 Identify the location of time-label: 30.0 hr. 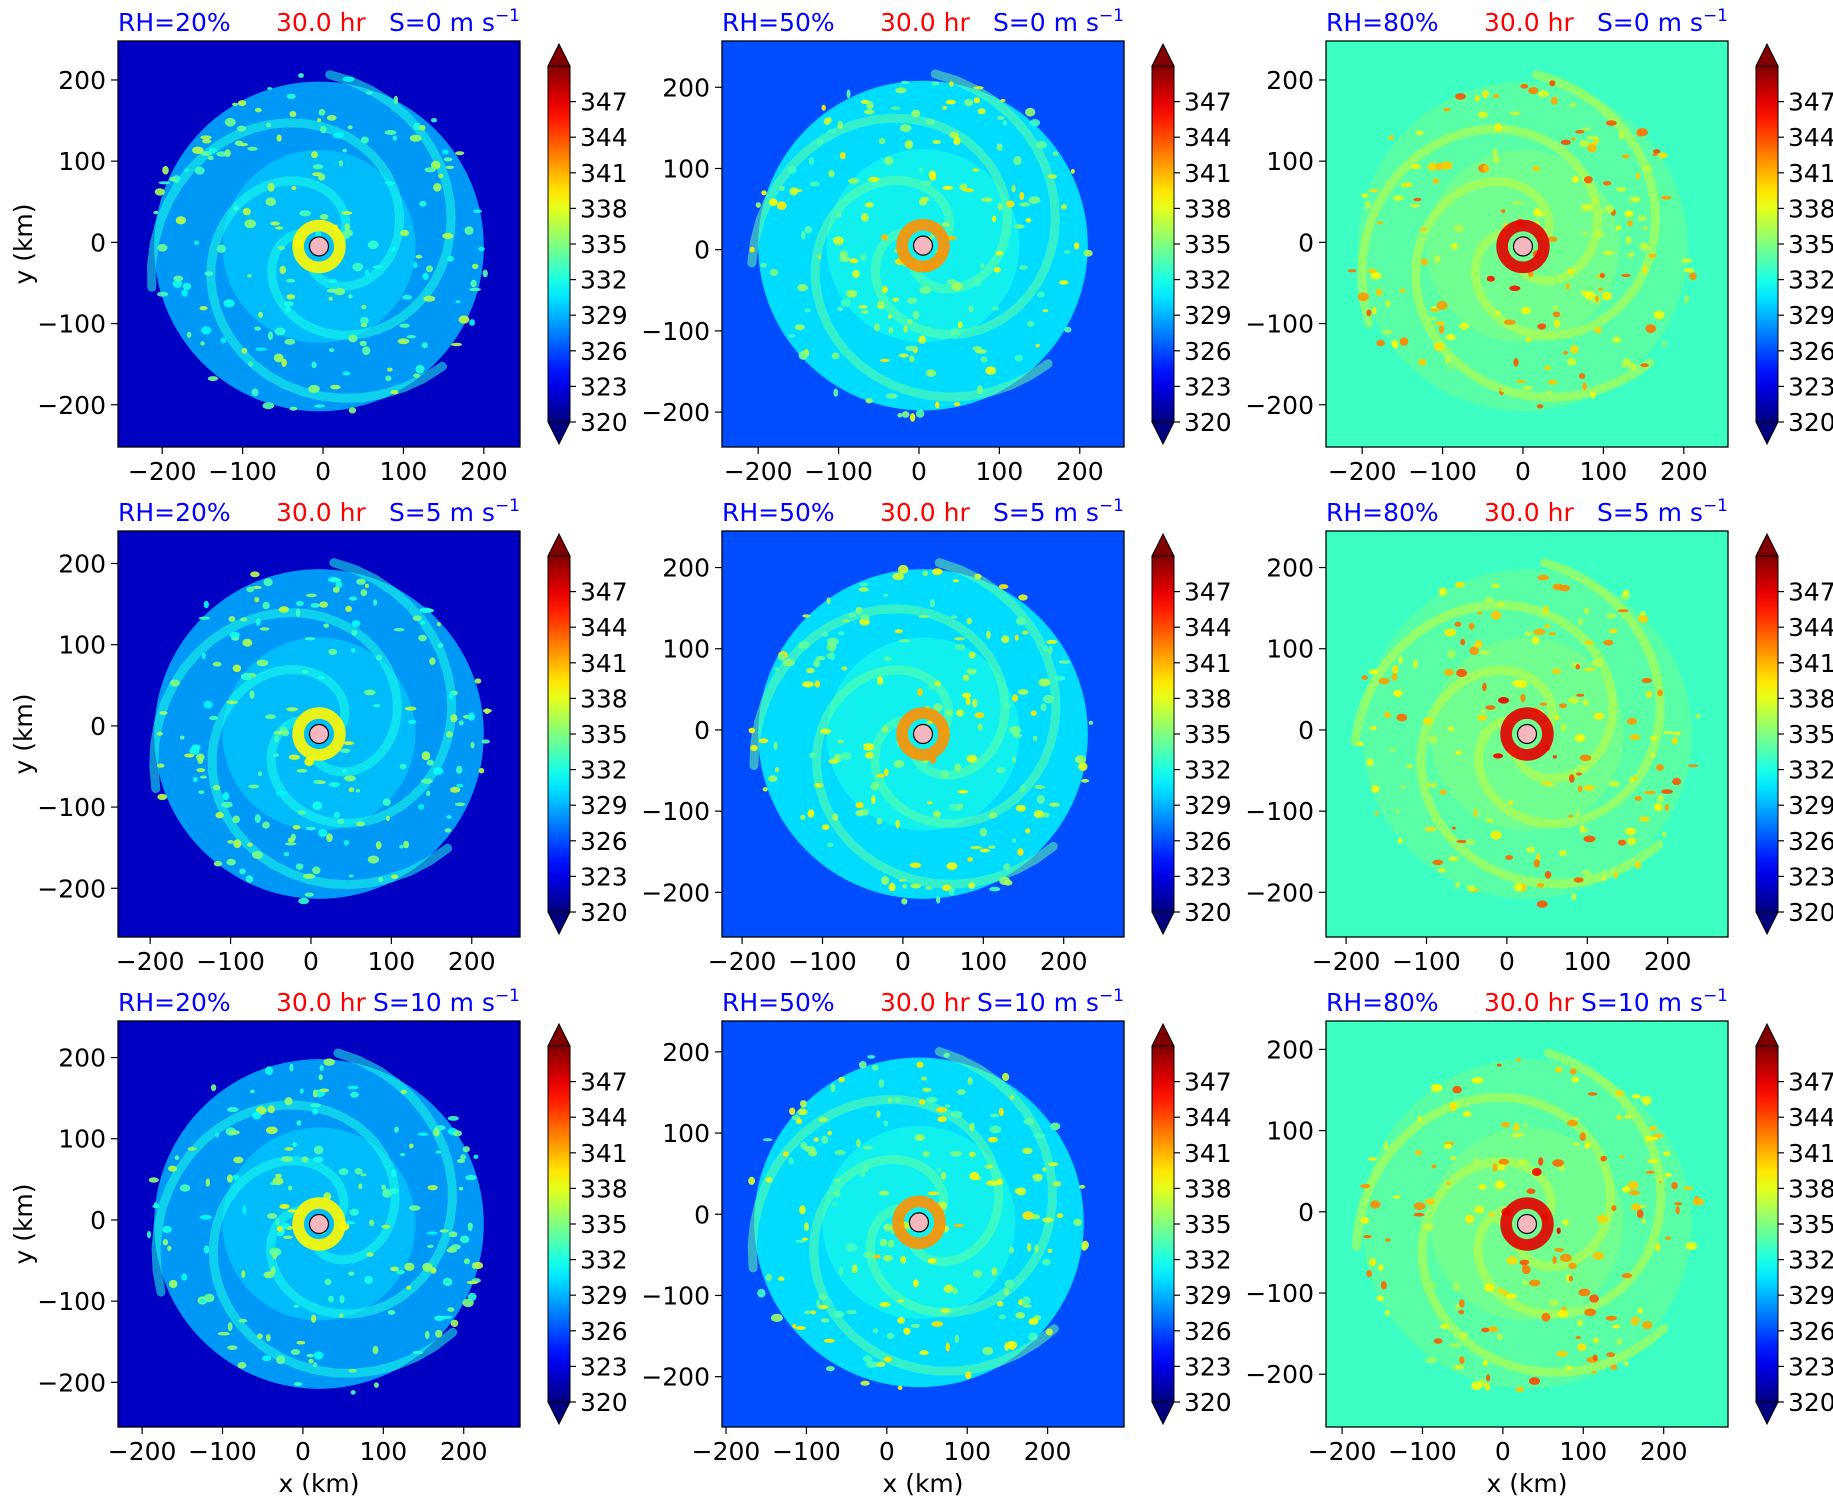
(321, 1002).